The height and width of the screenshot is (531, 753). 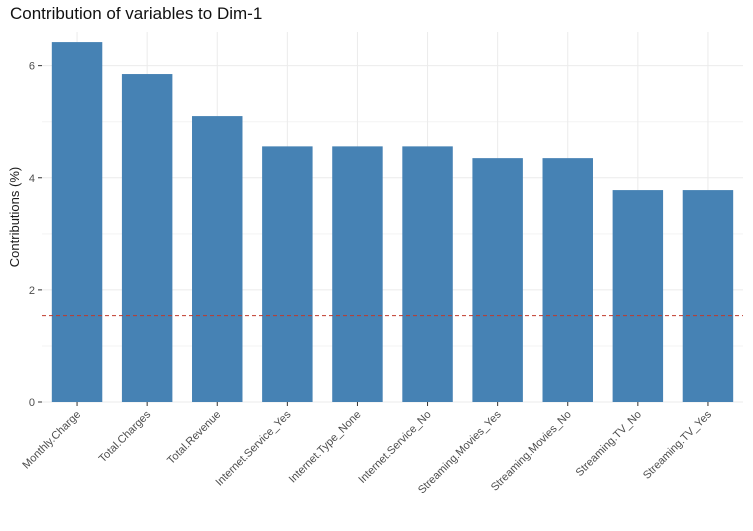 What do you see at coordinates (32, 403) in the screenshot?
I see `y-tick-label: 0` at bounding box center [32, 403].